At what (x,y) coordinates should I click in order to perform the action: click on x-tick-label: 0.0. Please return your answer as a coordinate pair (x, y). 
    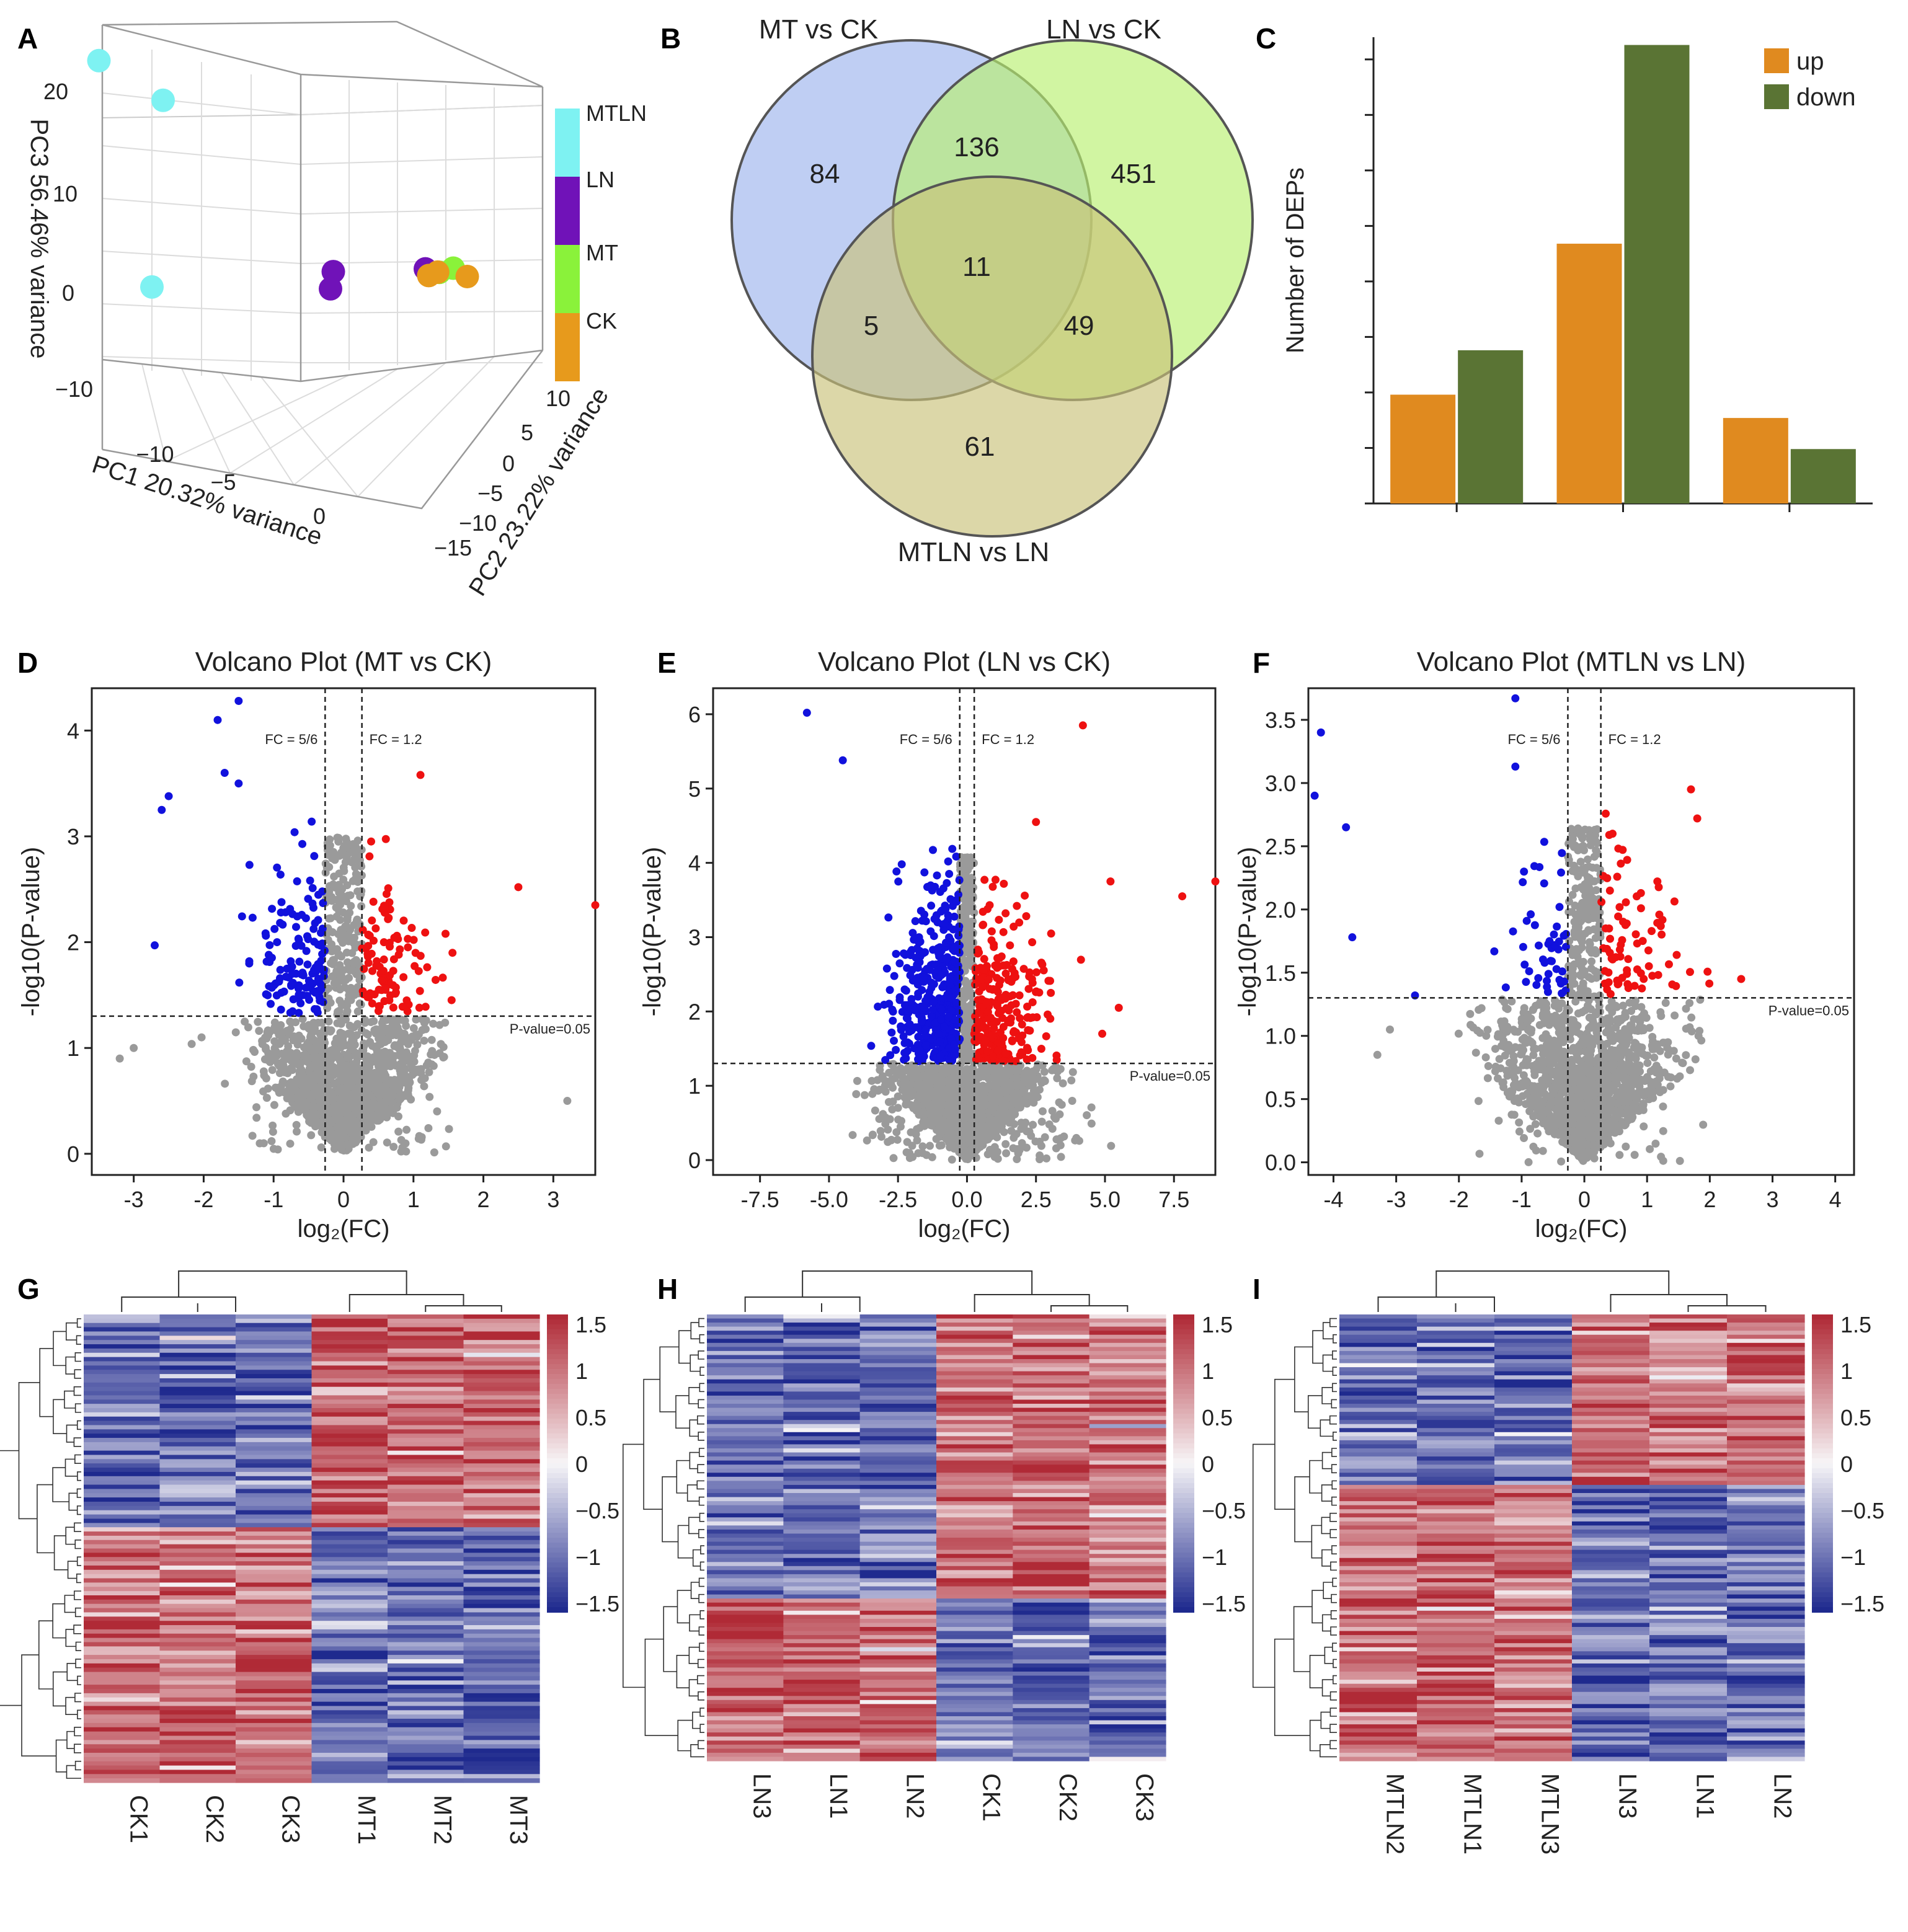
    Looking at the image, I should click on (966, 1199).